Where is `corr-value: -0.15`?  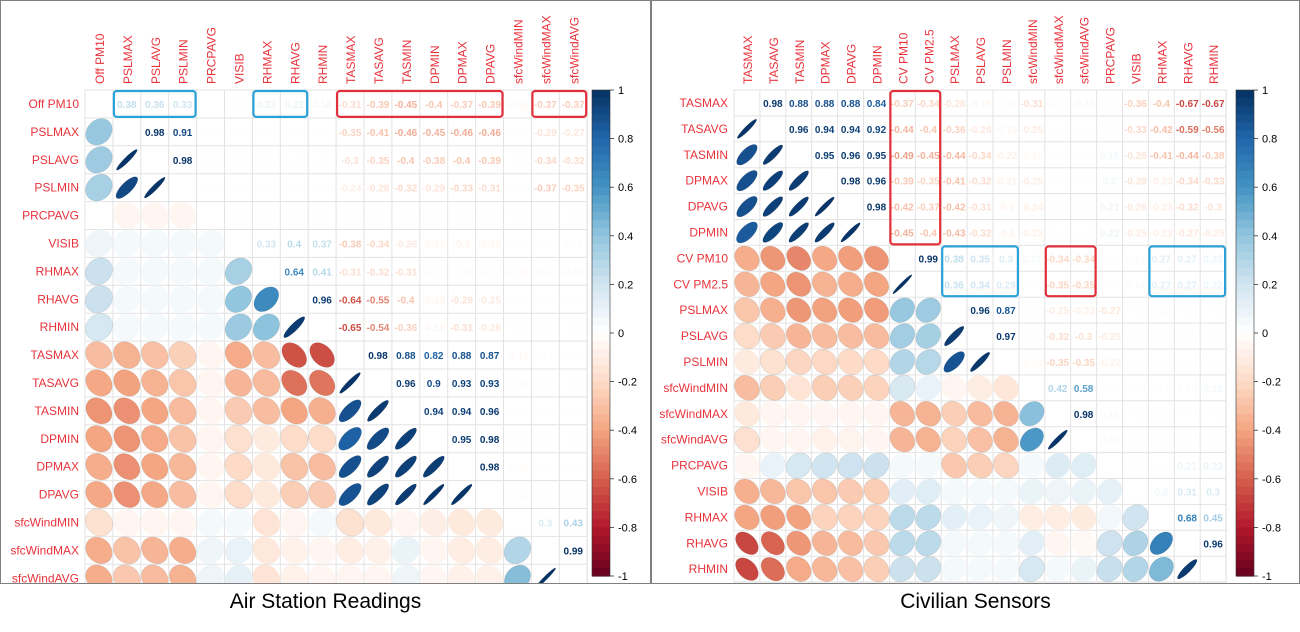
corr-value: -0.15 is located at coordinates (517, 272).